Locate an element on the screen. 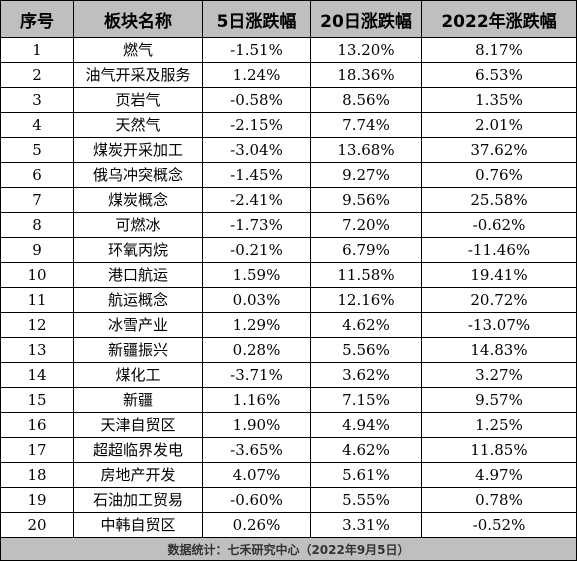  cell-5day-change: -0.60% is located at coordinates (256, 500).